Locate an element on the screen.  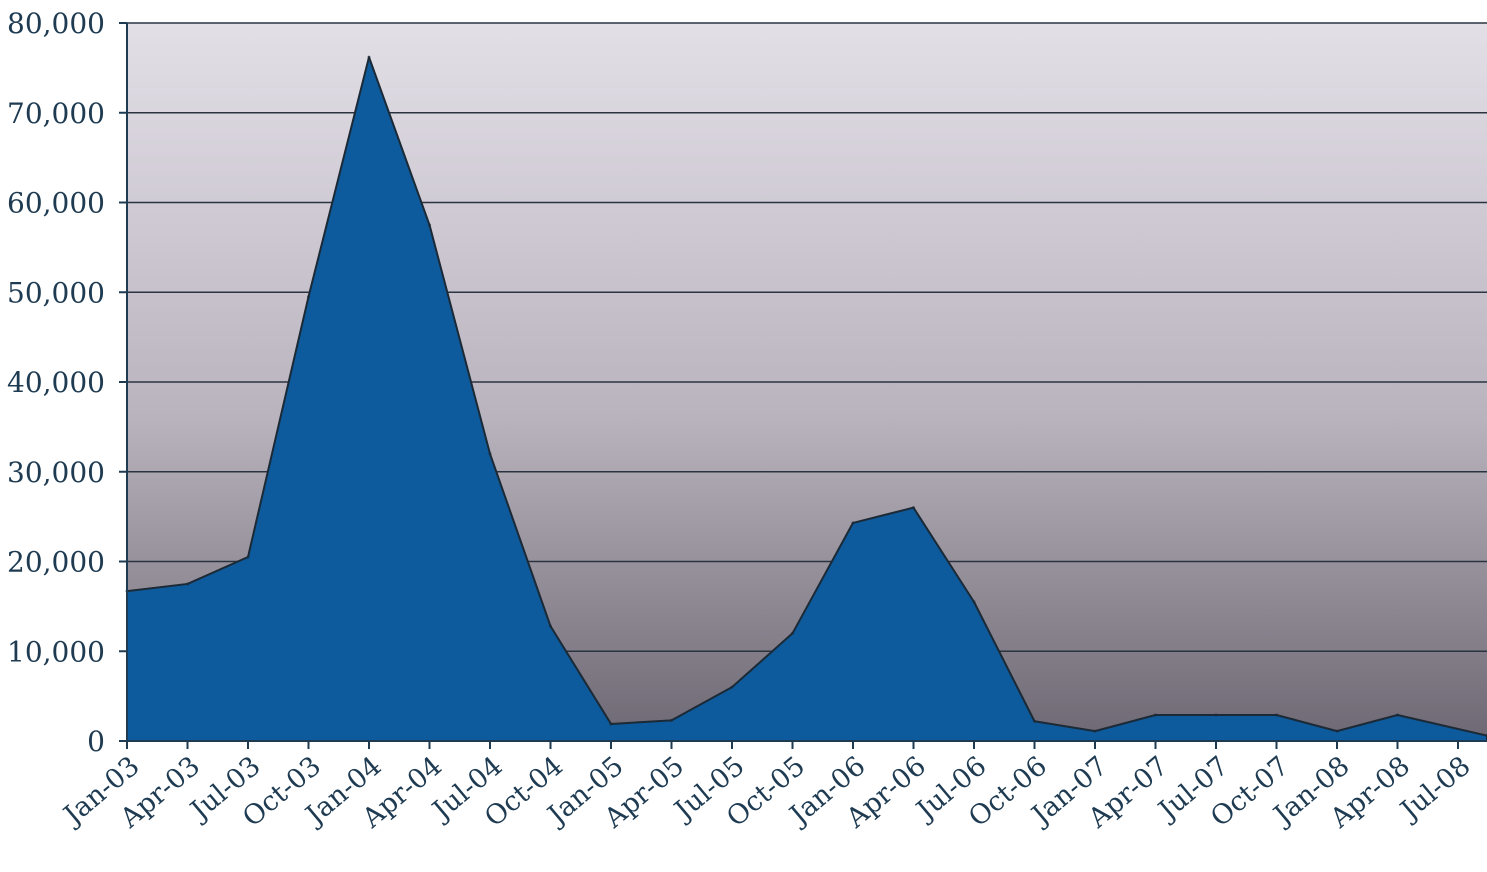
y-tick-label-60000: 60,000 is located at coordinates (56, 203).